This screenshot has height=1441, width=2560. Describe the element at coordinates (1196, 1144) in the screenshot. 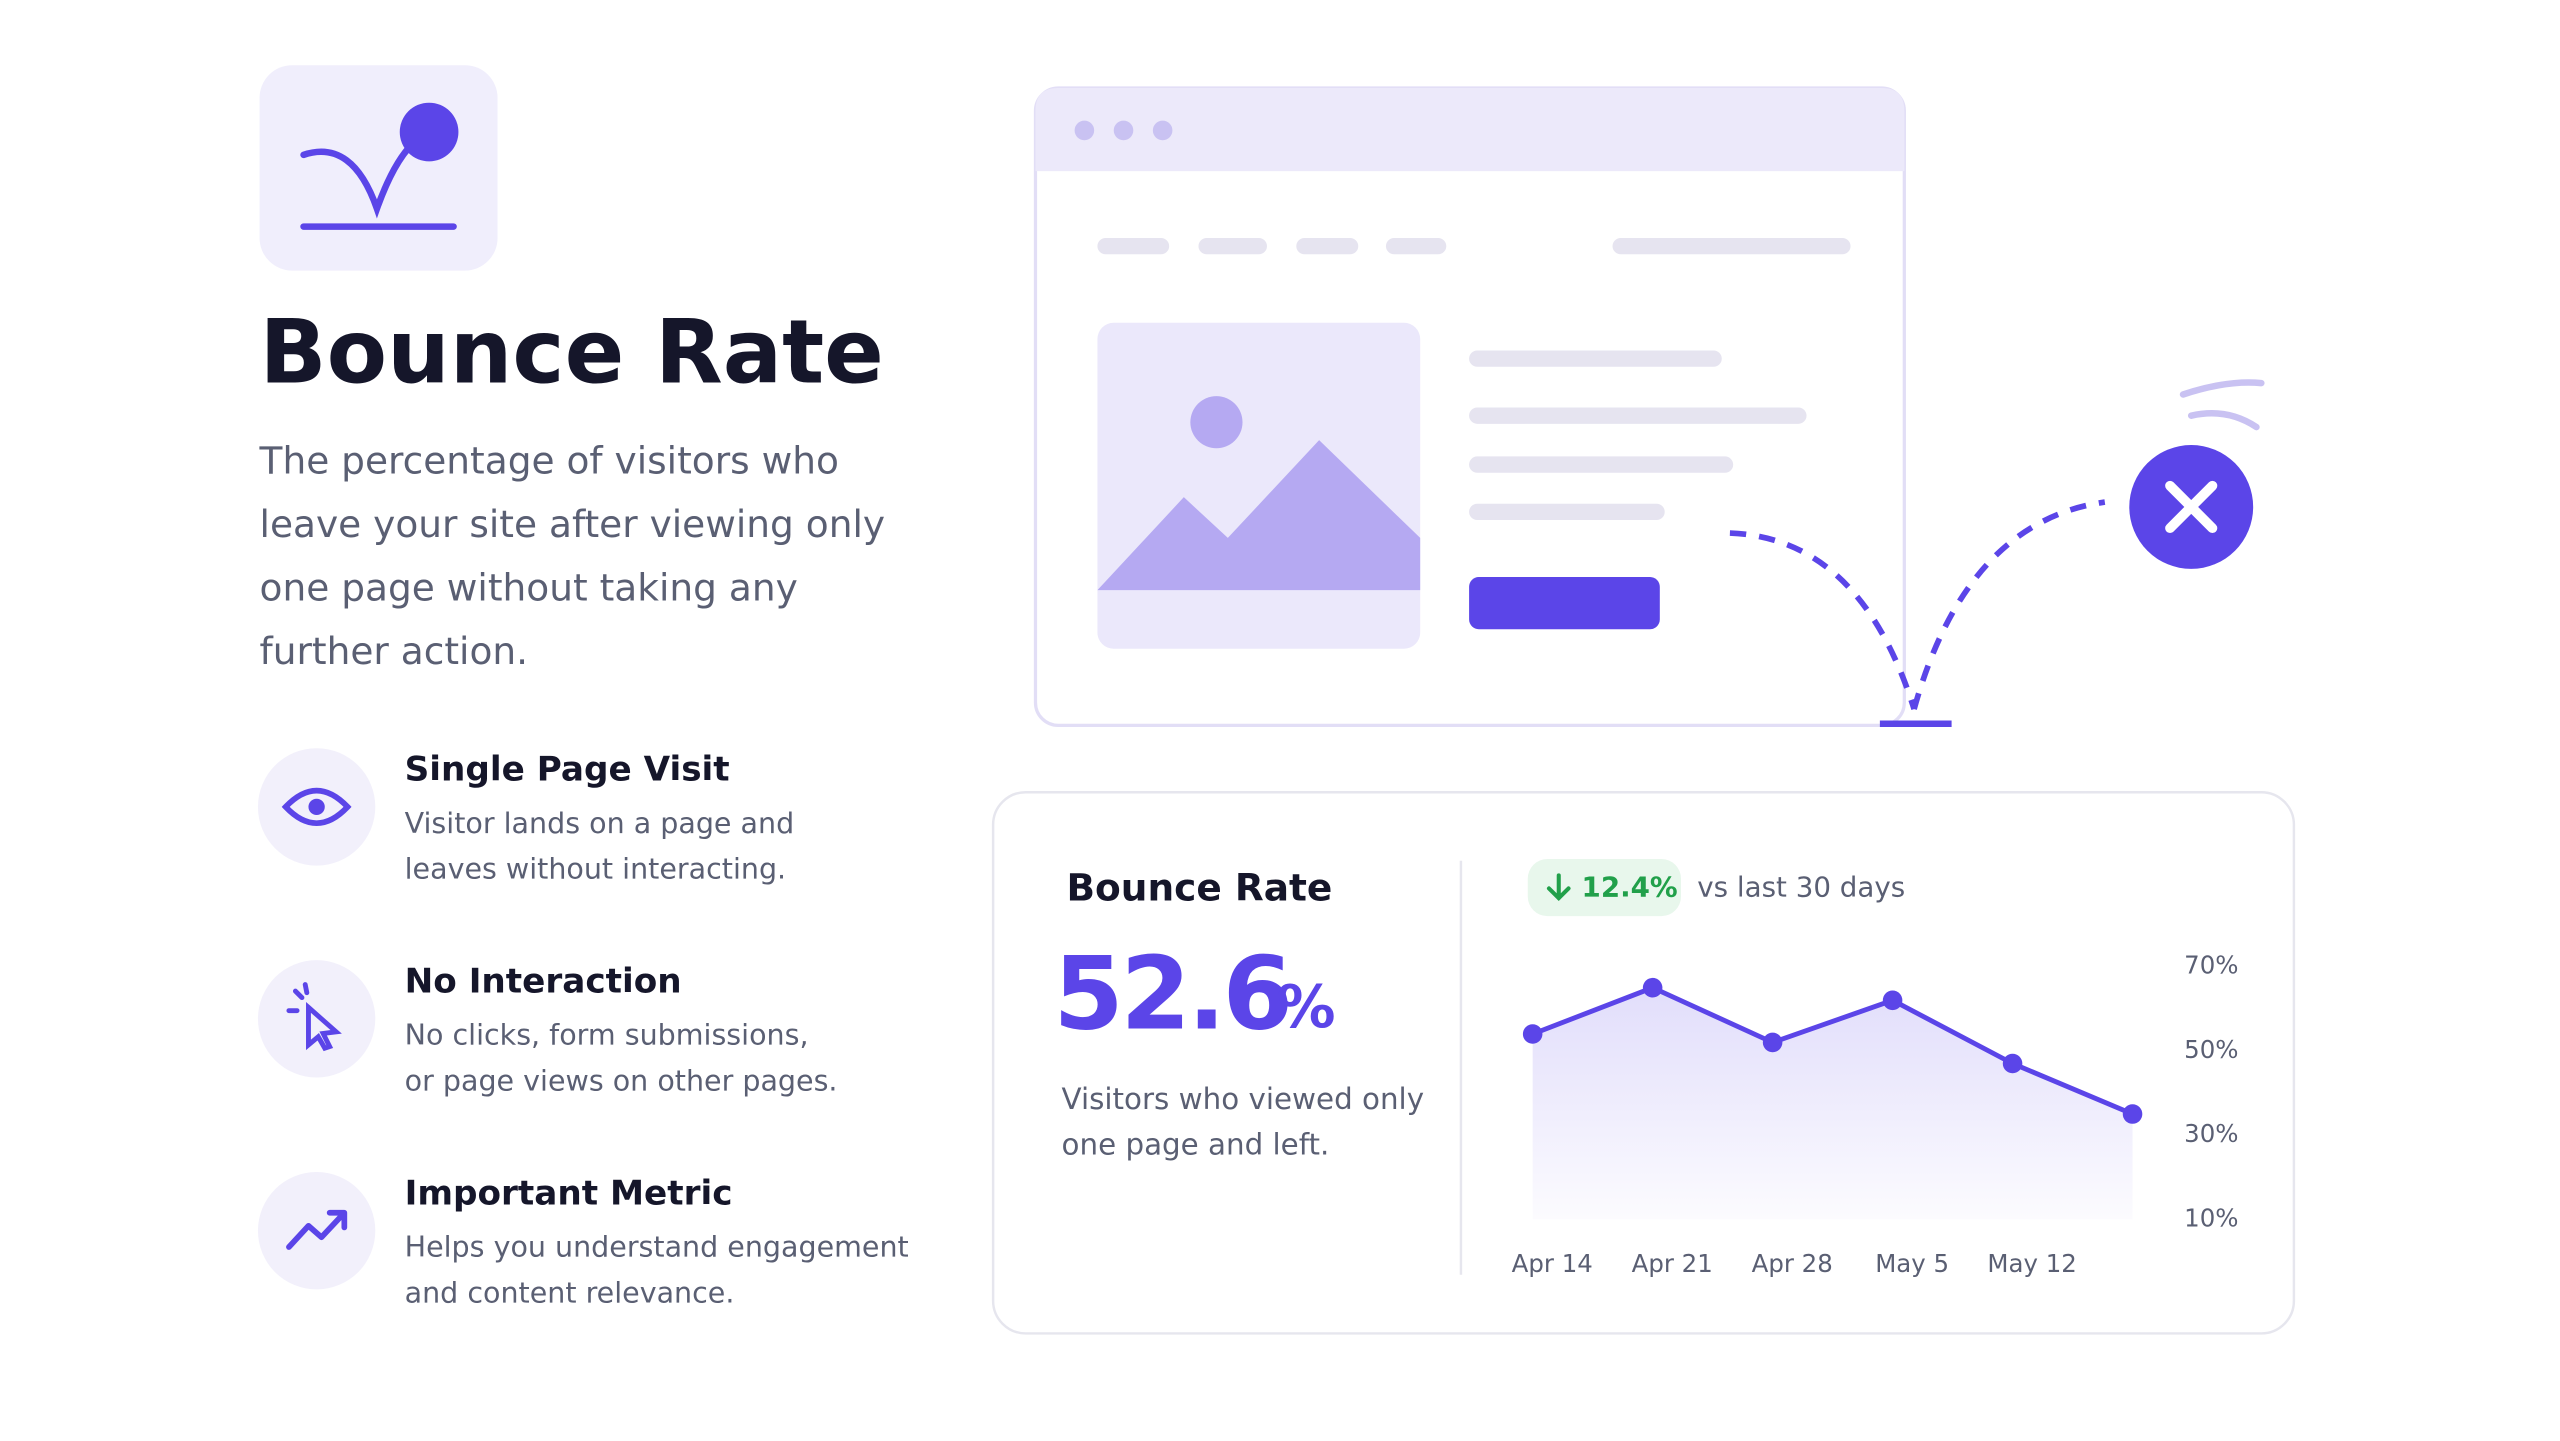

I see `card-text: one page and left.` at that location.